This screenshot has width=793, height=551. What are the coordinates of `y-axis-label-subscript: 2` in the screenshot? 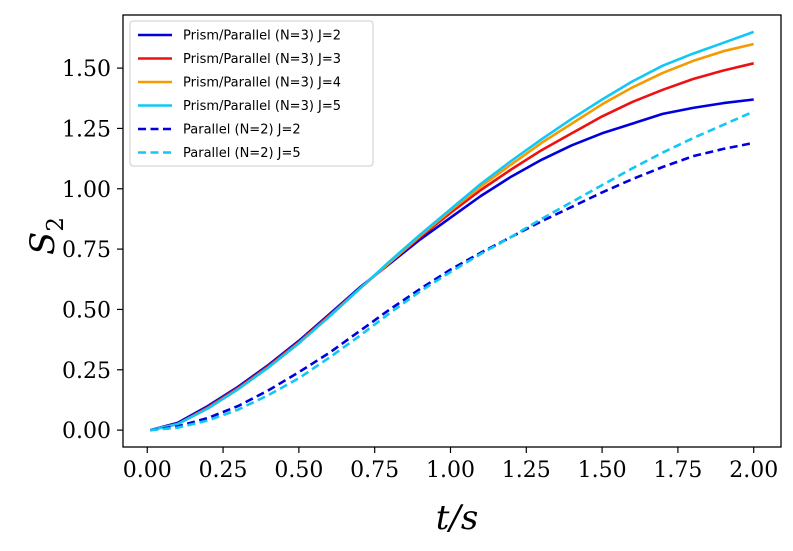 It's located at (56, 224).